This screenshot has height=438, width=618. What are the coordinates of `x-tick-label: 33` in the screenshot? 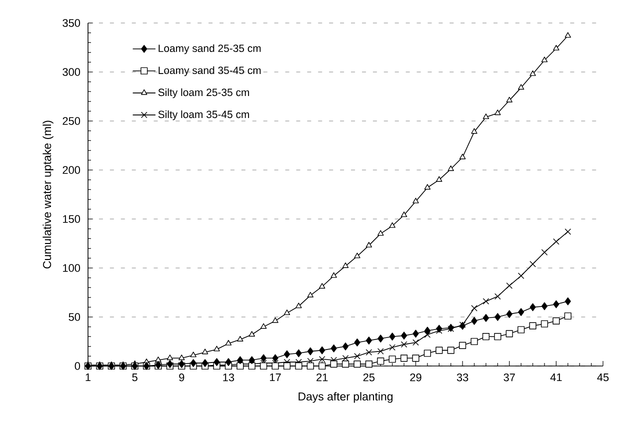 It's located at (462, 378).